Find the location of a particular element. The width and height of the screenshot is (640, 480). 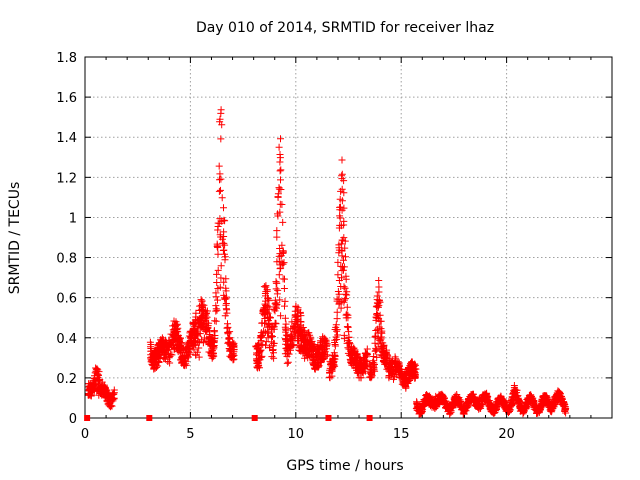

x-tick-label: 10 is located at coordinates (296, 434).